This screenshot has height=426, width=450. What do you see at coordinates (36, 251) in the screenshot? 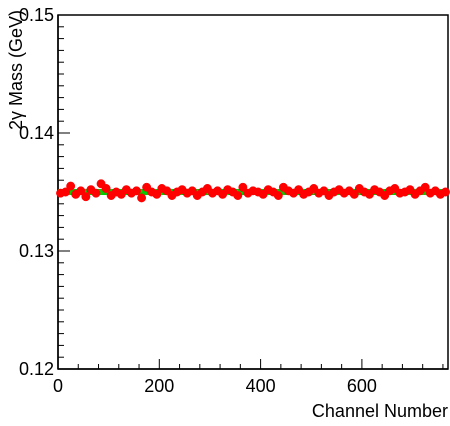
I see `y-tick-label-1: 0.13` at bounding box center [36, 251].